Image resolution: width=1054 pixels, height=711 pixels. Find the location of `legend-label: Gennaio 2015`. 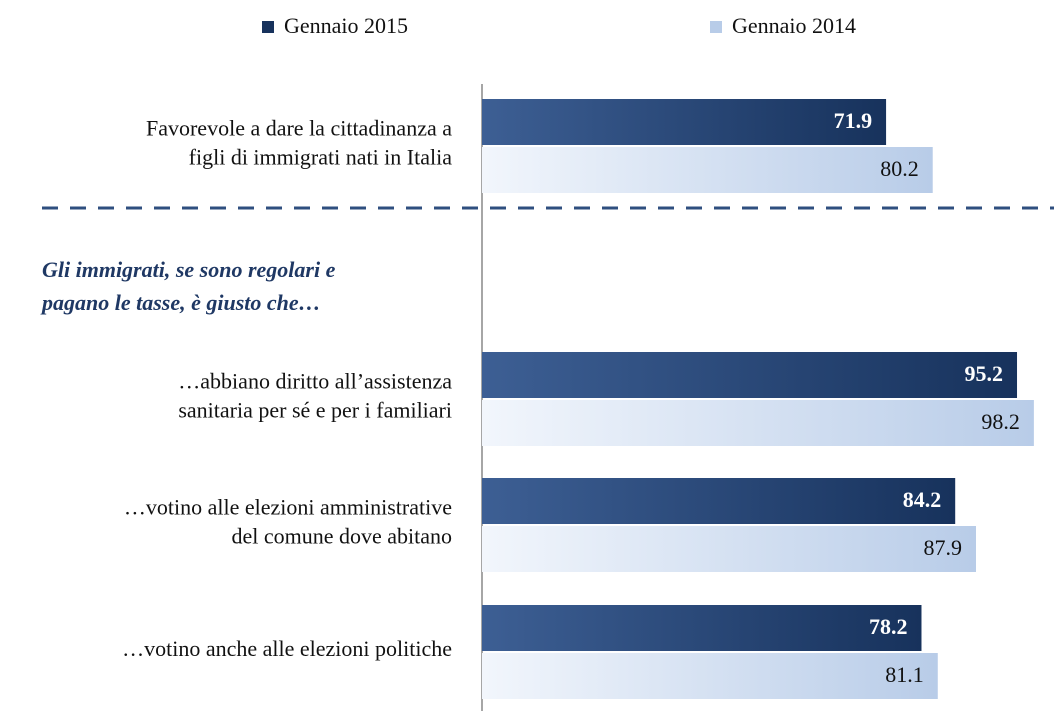

legend-label: Gennaio 2015 is located at coordinates (346, 25).